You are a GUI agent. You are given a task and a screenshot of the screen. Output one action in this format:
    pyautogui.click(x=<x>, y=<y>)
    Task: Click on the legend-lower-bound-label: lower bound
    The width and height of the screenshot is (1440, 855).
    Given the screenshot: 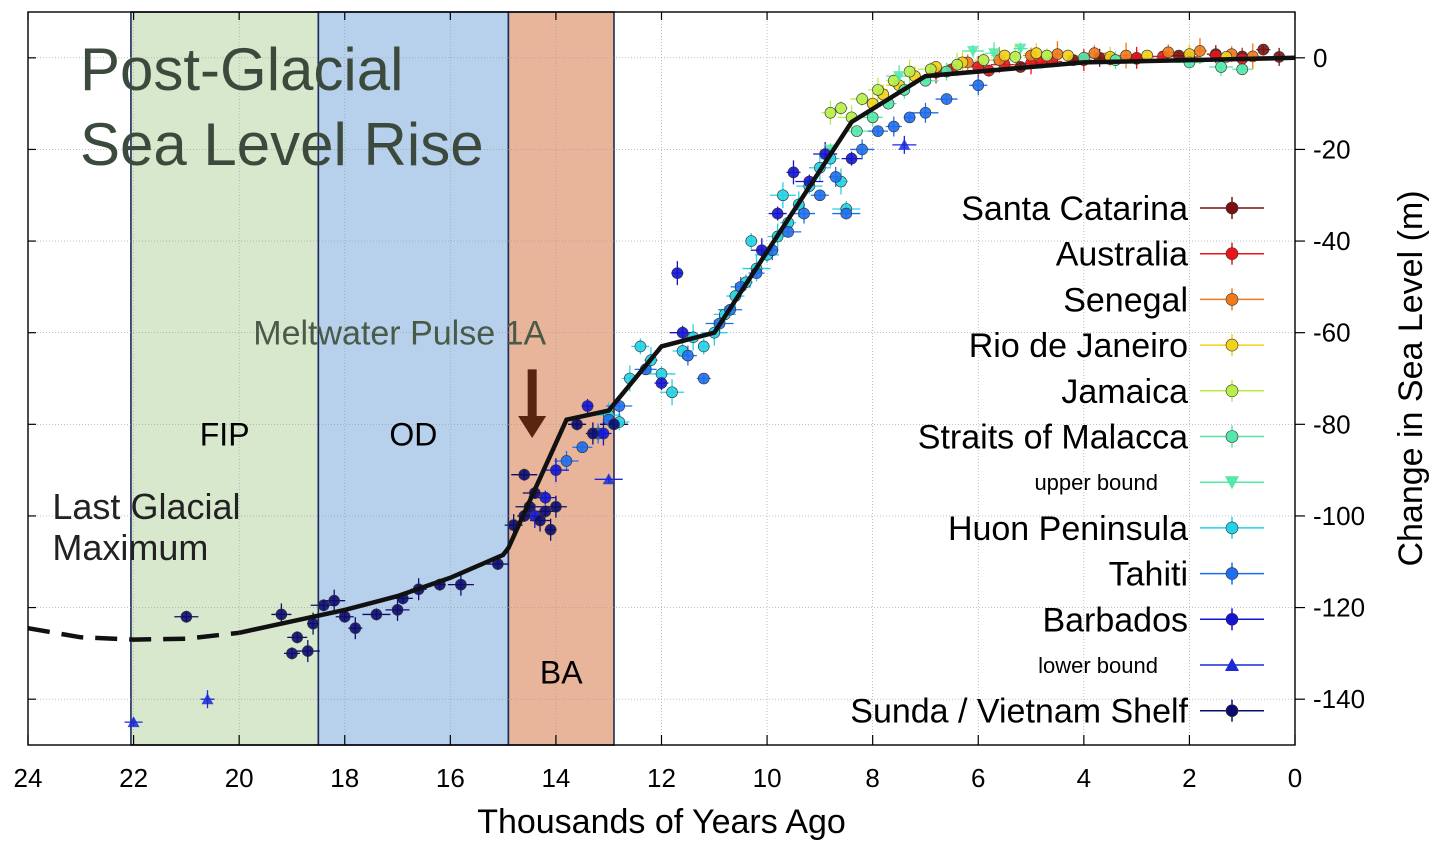 What is the action you would take?
    pyautogui.click(x=1098, y=665)
    